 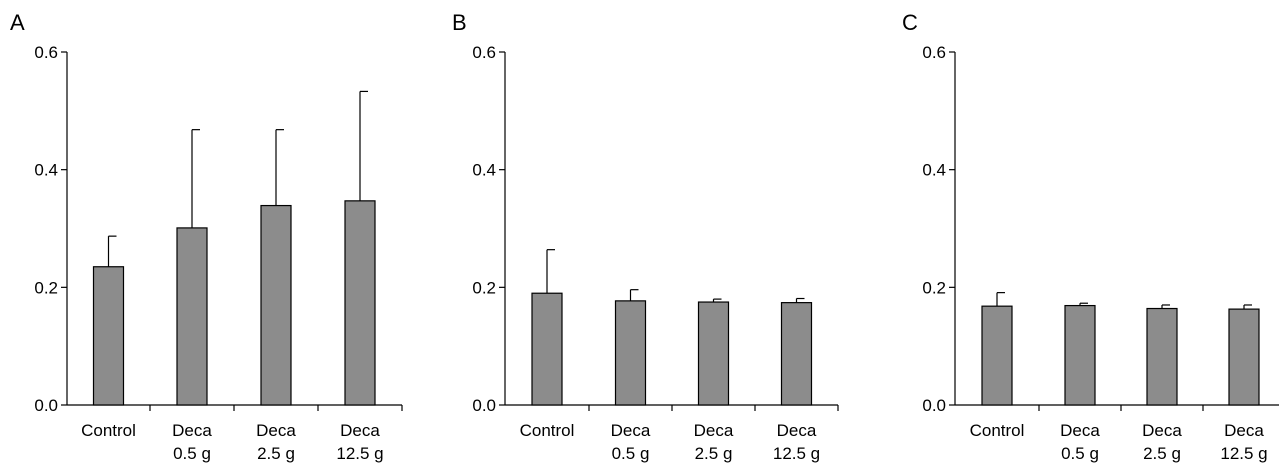 I want to click on panel-label-c: C, so click(x=910, y=22).